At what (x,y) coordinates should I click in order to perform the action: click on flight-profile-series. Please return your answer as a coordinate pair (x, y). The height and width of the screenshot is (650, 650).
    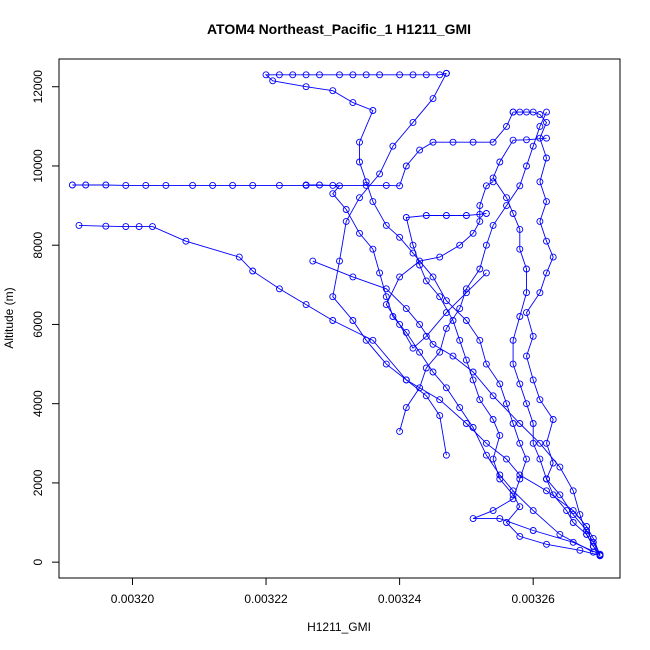
    Looking at the image, I should click on (546, 347).